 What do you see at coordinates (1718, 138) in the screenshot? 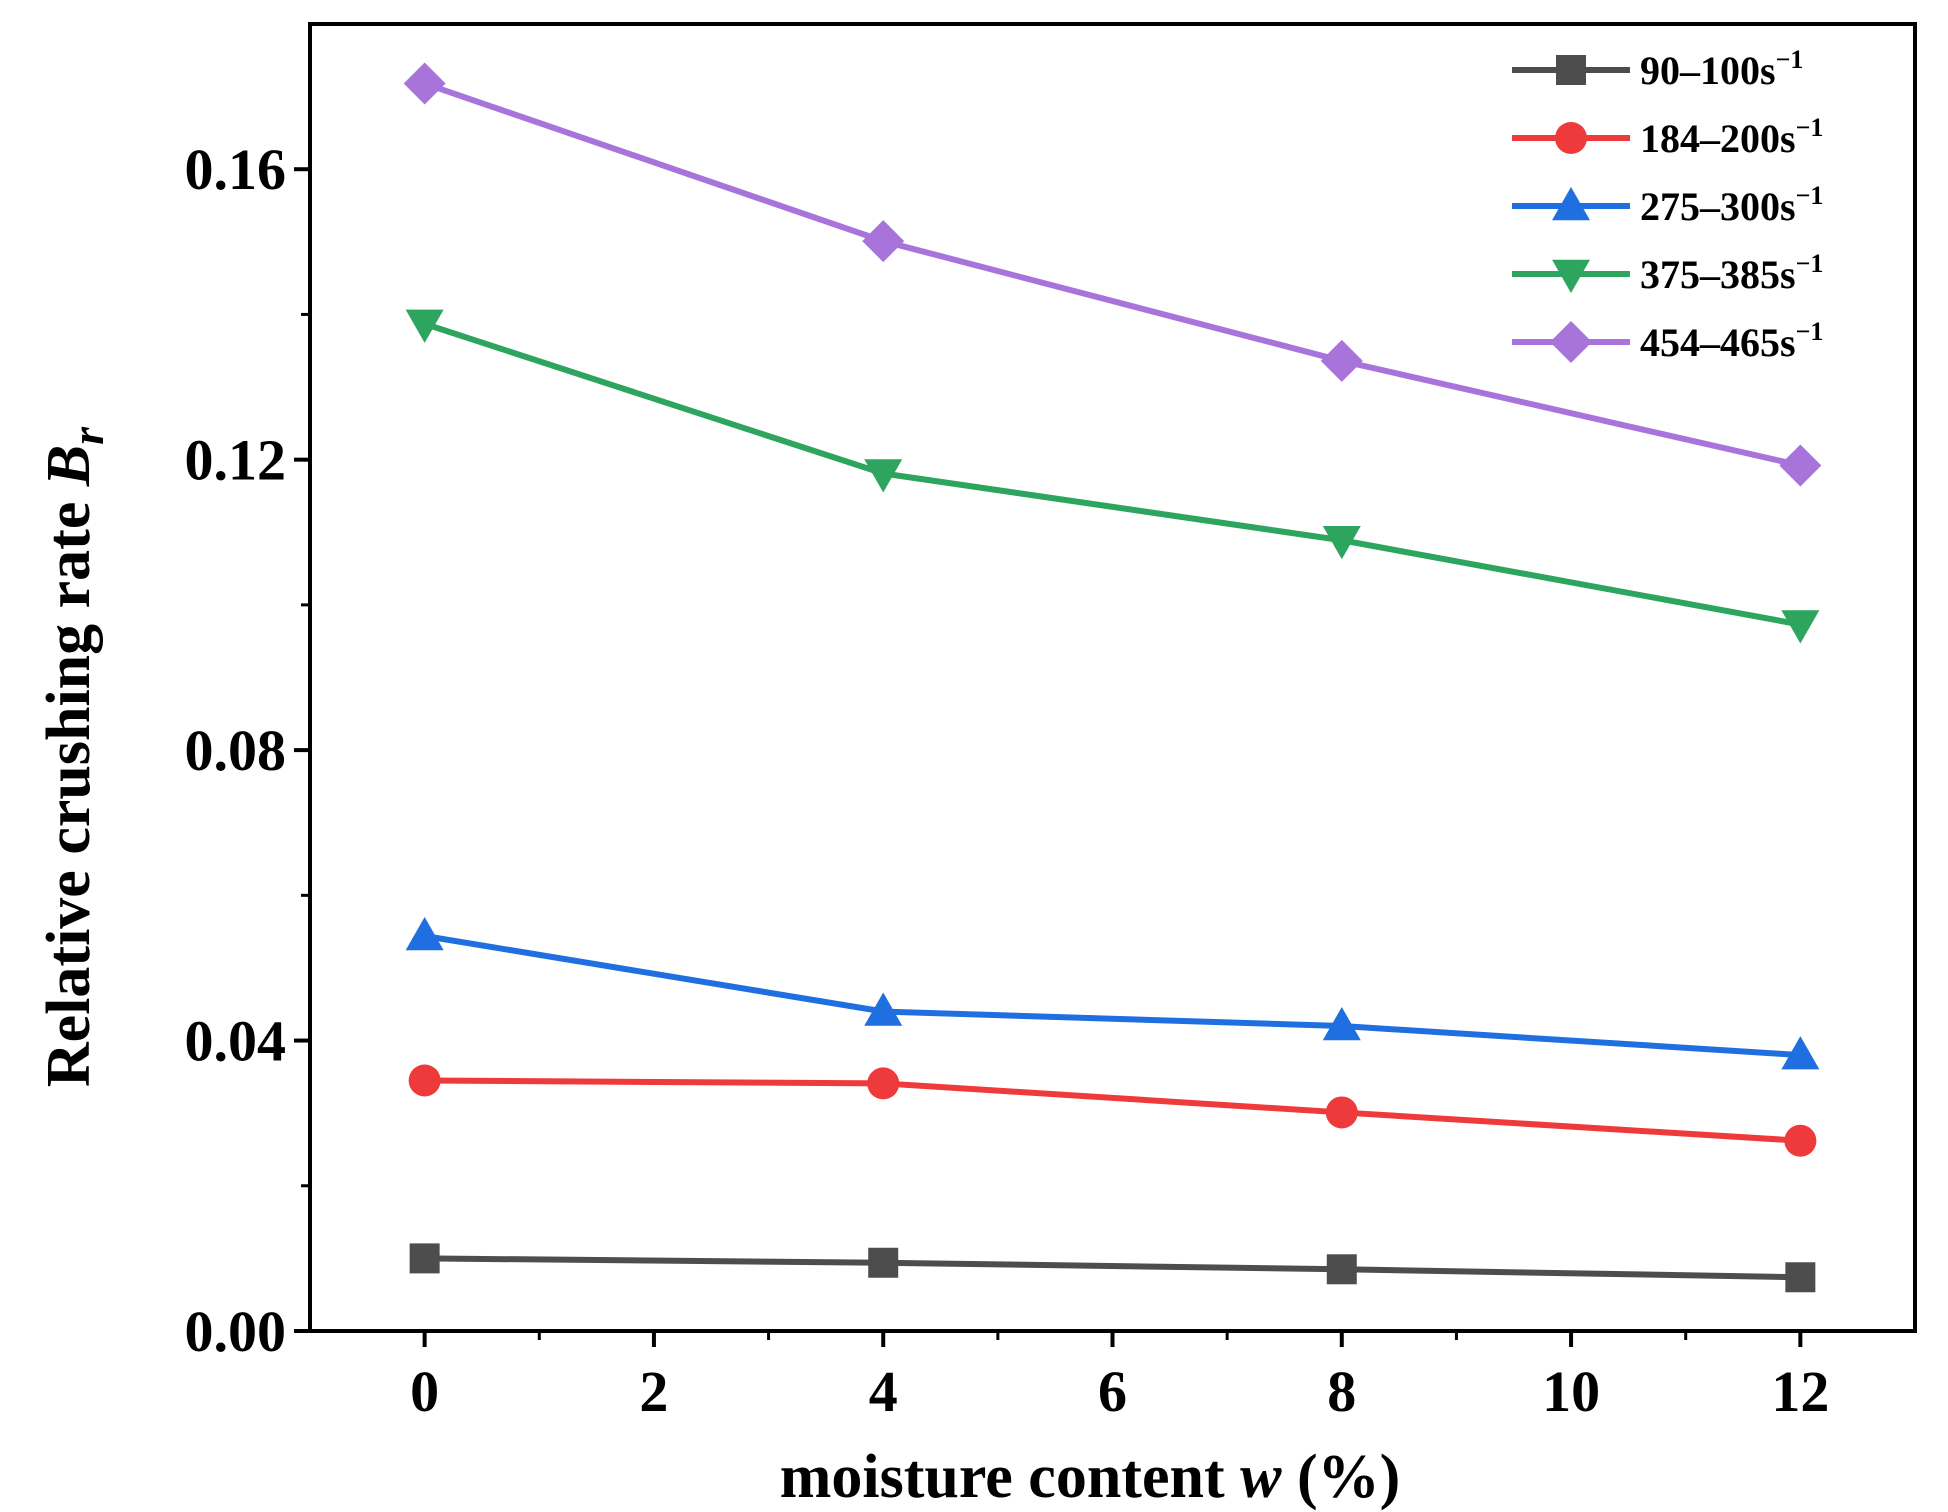
I see `legend-label-text: 184–200s` at bounding box center [1718, 138].